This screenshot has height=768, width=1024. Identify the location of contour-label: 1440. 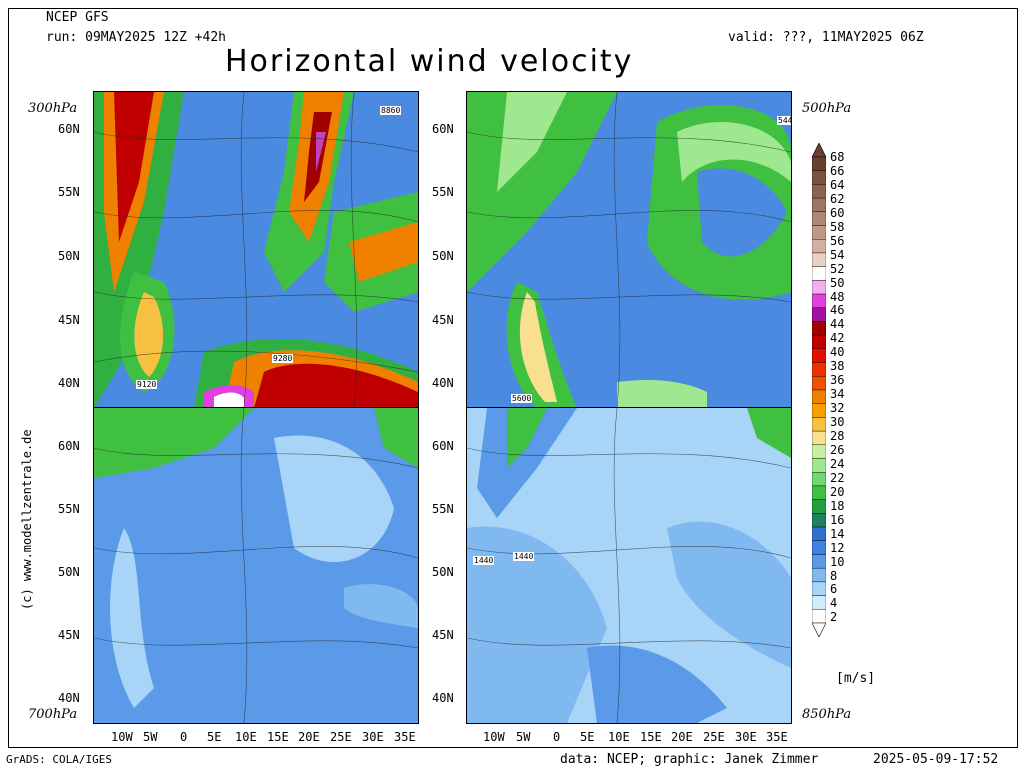
(524, 556).